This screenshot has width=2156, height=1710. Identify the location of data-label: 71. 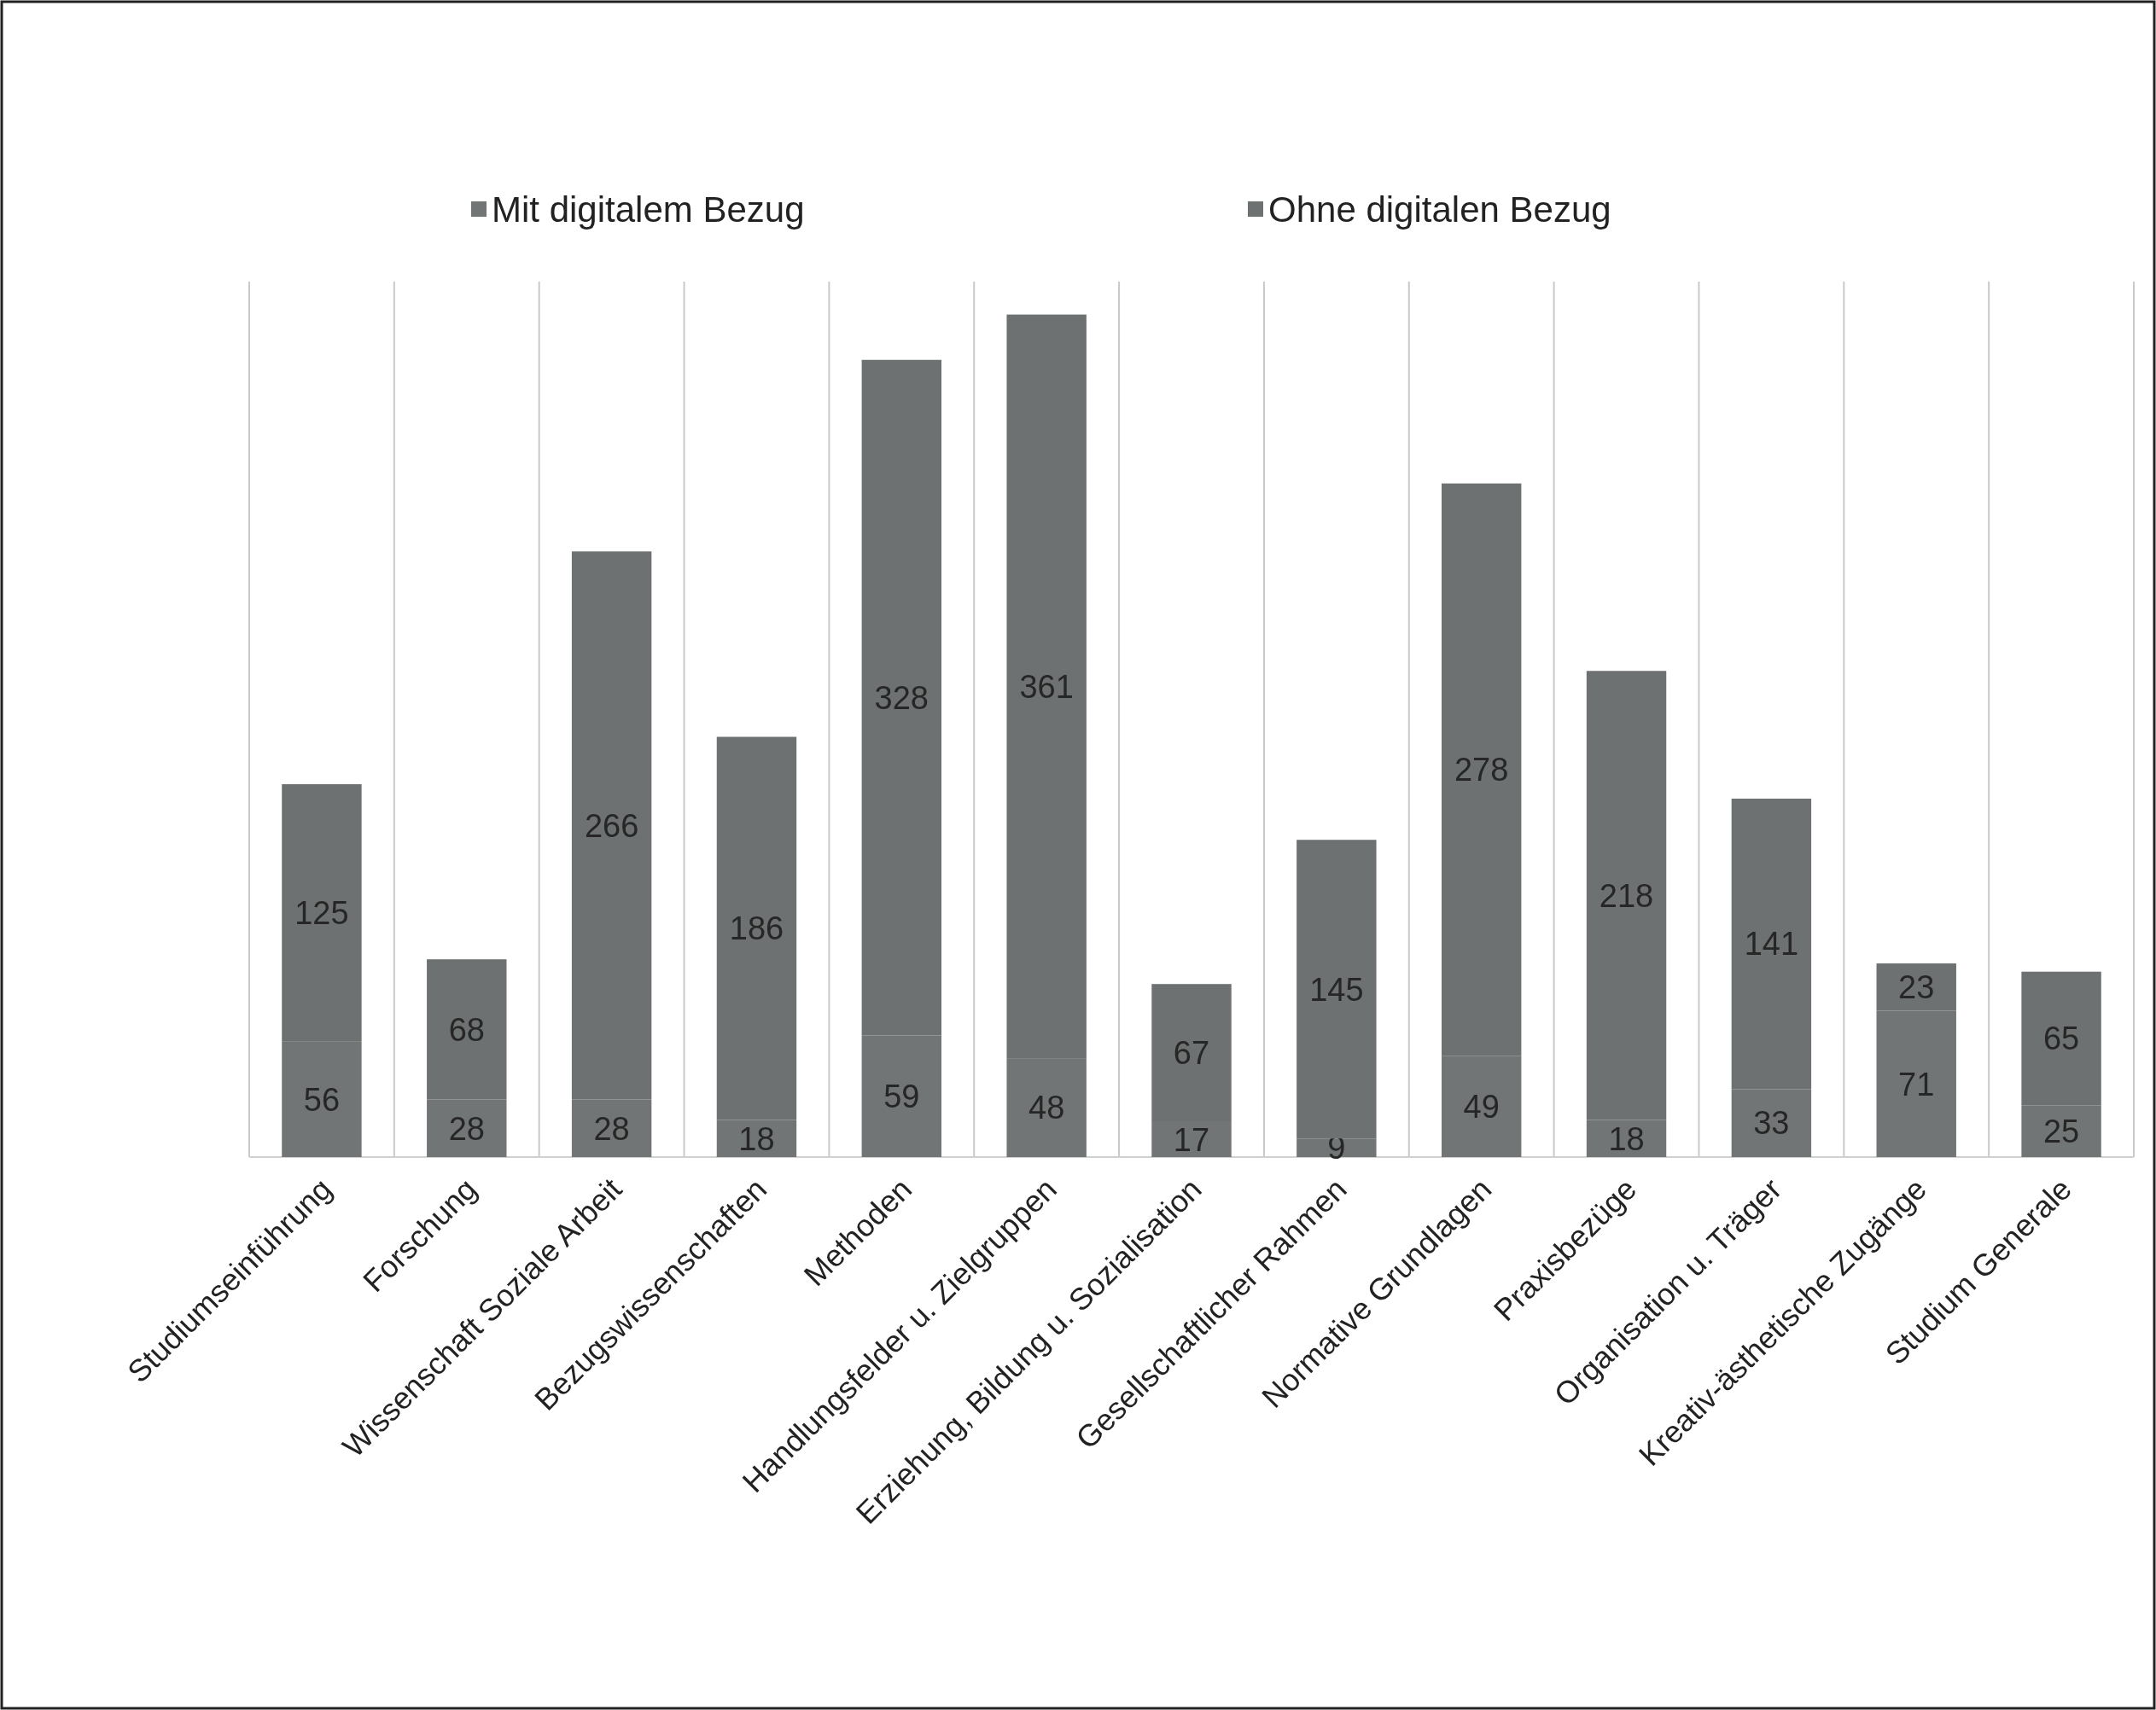
(1916, 1084).